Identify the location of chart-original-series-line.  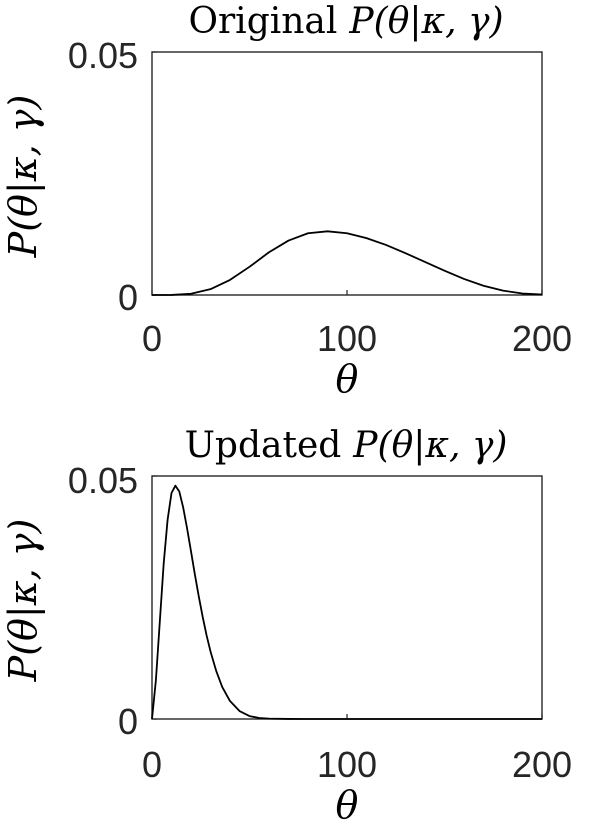
(347, 263).